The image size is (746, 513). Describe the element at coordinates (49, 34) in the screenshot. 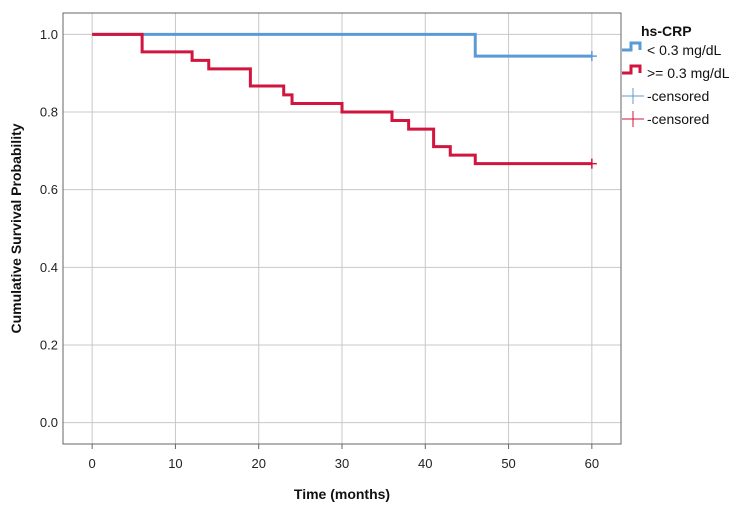

I see `y-tick-label: 1.0` at that location.